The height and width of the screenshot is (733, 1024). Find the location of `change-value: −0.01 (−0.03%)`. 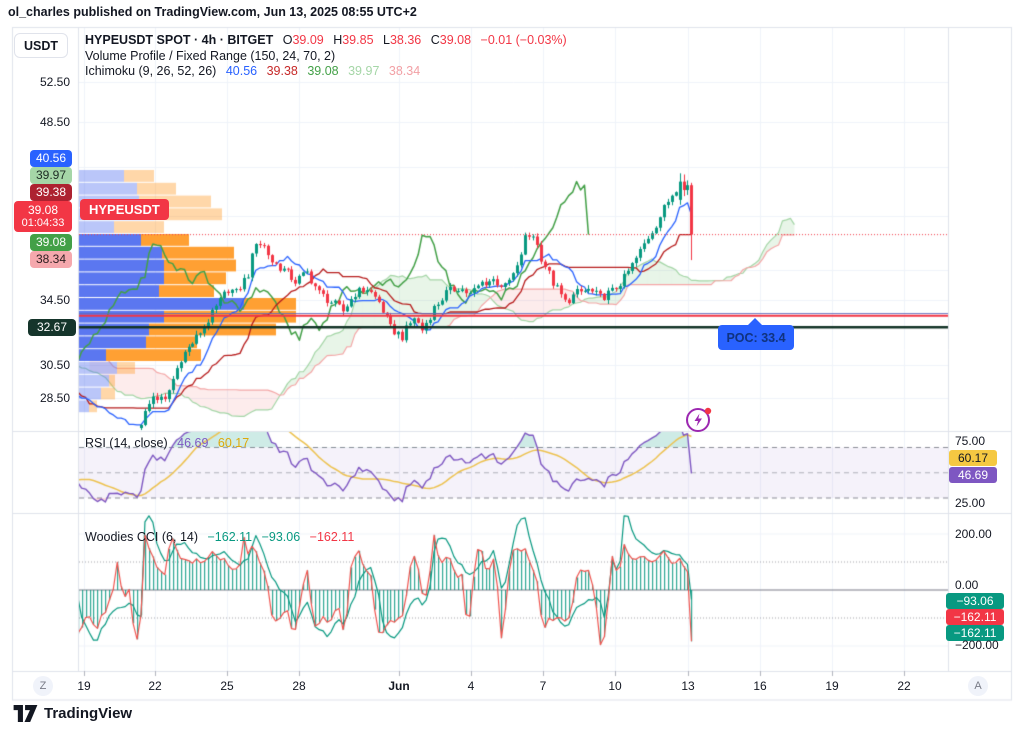

change-value: −0.01 (−0.03%) is located at coordinates (523, 40).